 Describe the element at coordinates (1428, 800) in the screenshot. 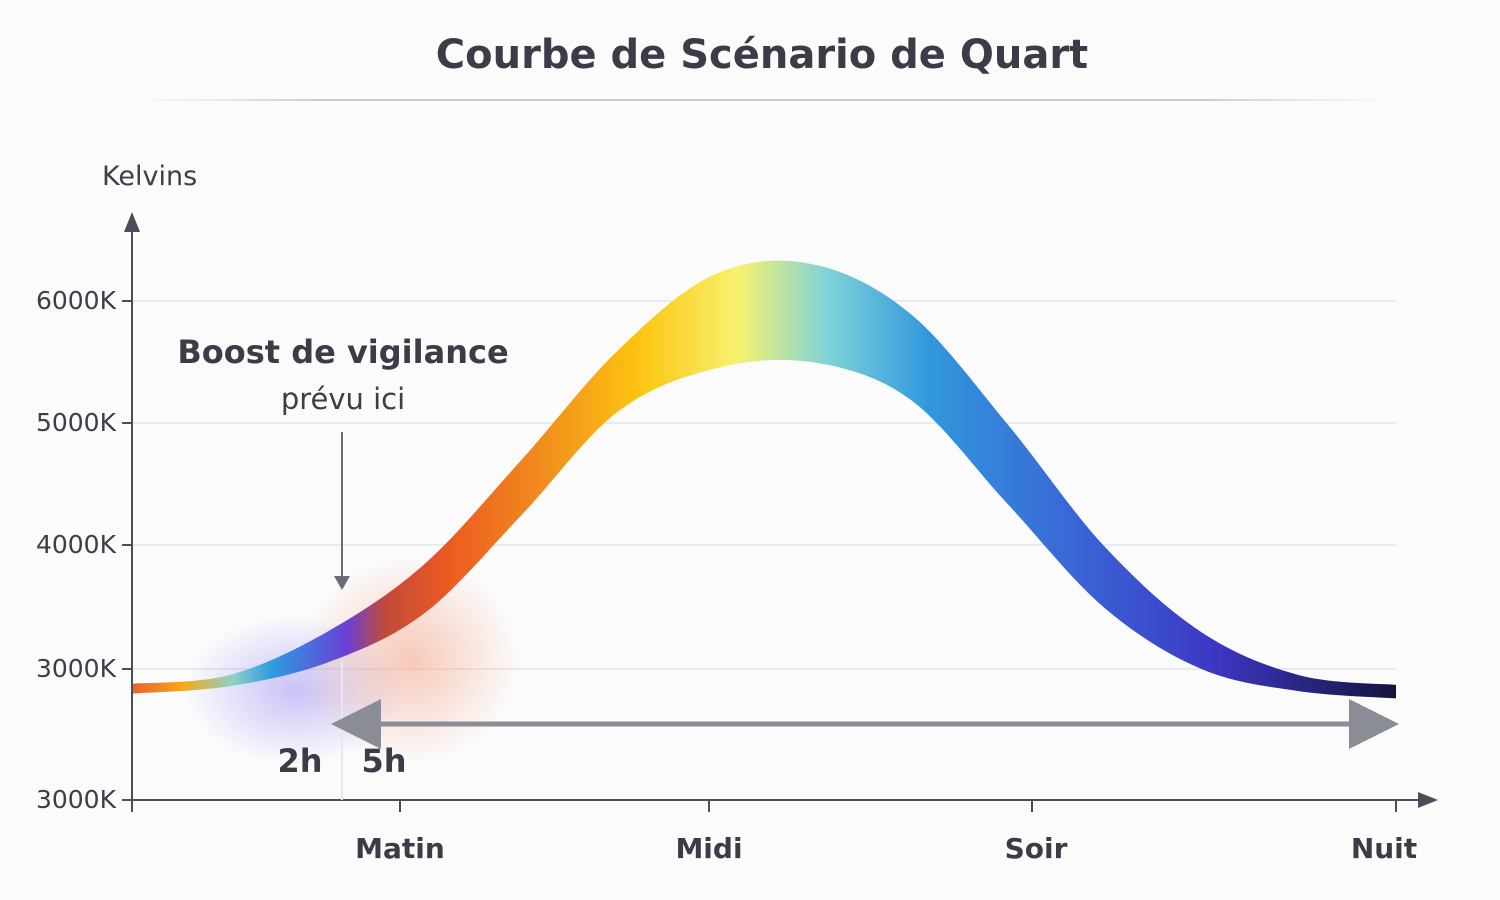

I see `x-axis-arrow` at that location.